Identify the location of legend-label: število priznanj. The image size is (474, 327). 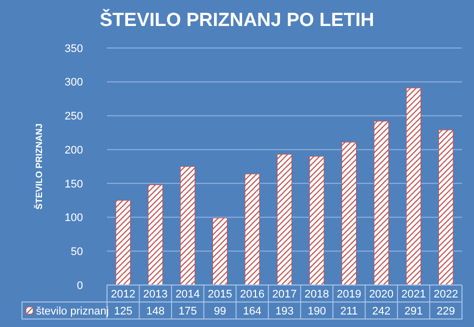
(72, 311).